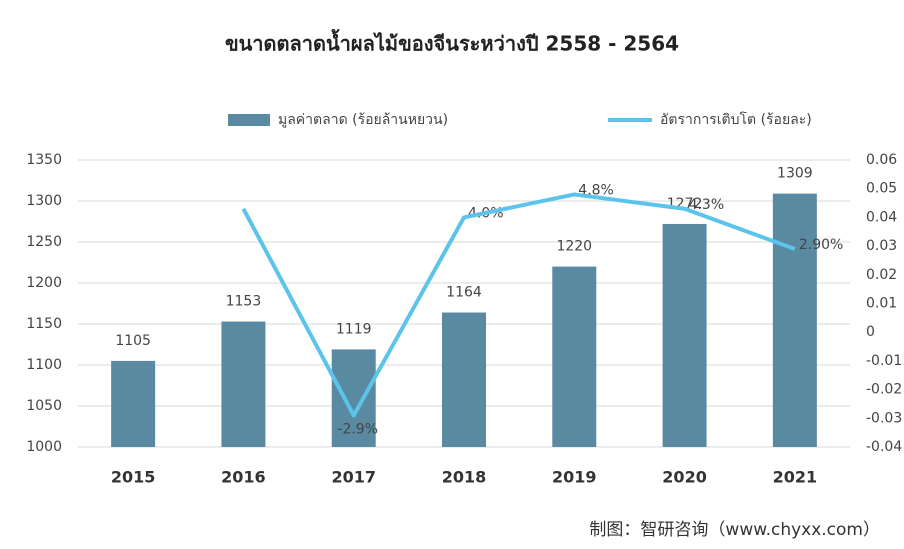  Describe the element at coordinates (707, 205) in the screenshot. I see `line-value-label: 4.3%` at that location.